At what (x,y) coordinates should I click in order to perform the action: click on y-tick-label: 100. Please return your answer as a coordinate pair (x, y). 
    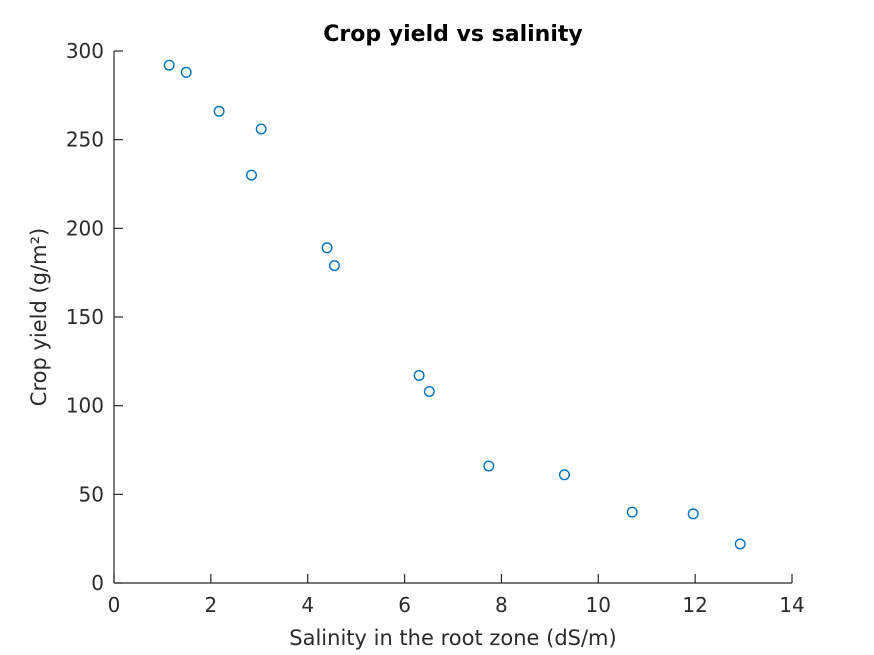
    Looking at the image, I should click on (85, 406).